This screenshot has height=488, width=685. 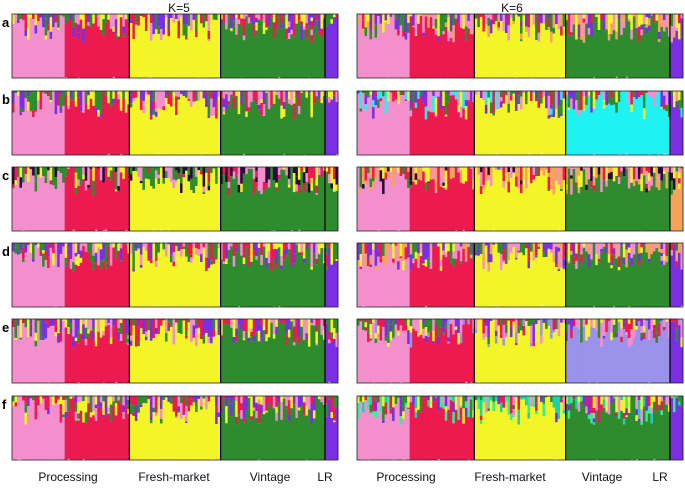 I want to click on panel-d-k6, so click(x=520, y=275).